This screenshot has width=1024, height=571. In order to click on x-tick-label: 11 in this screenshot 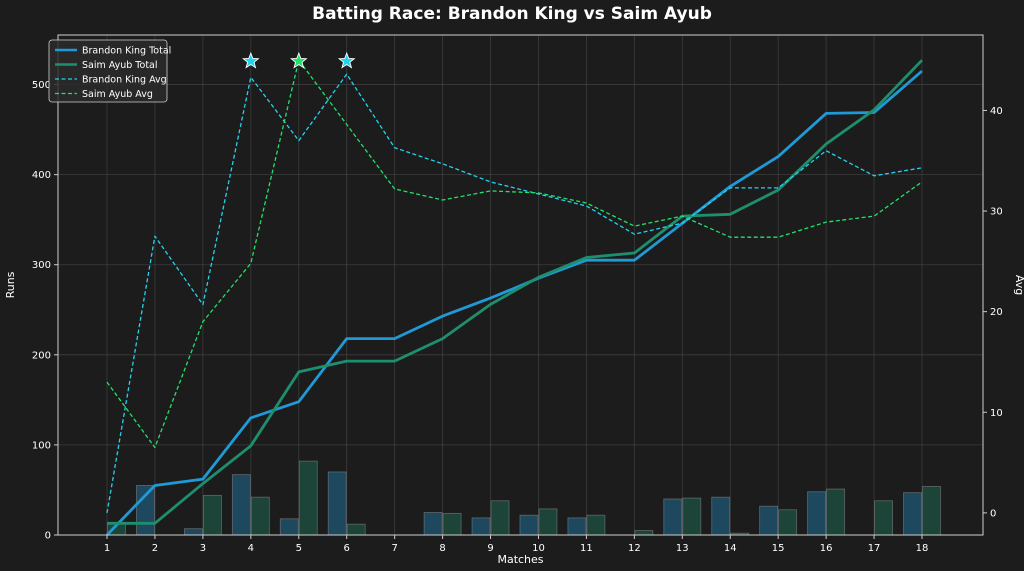, I will do `click(586, 548)`.